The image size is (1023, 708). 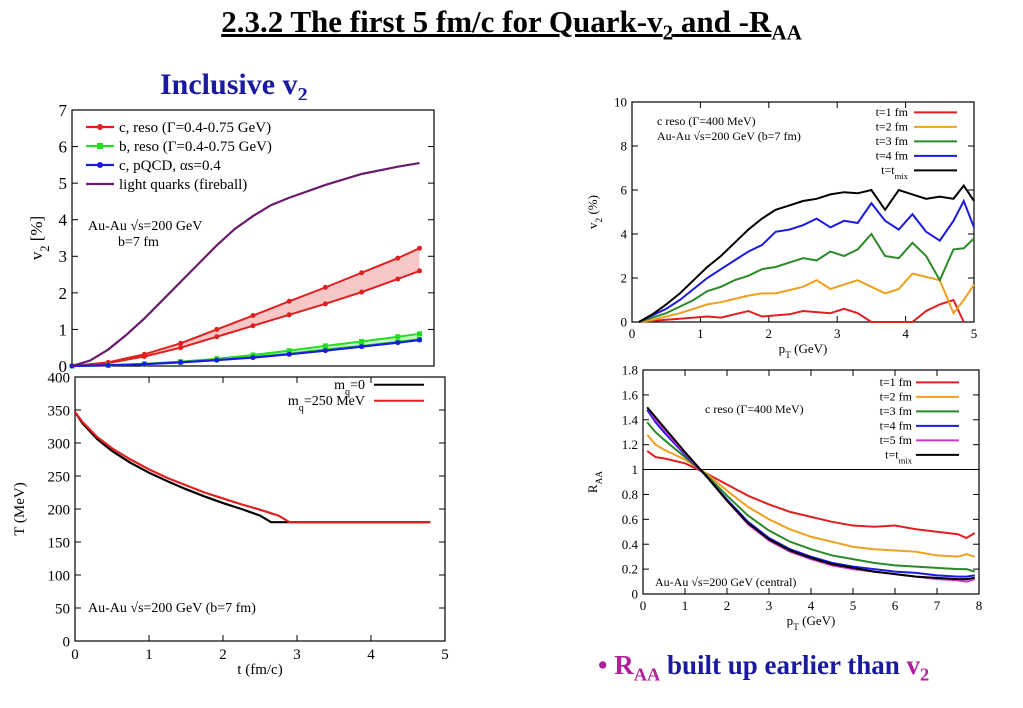 I want to click on summary-bullet: • RAA built up earlier than v2, so click(x=764, y=667).